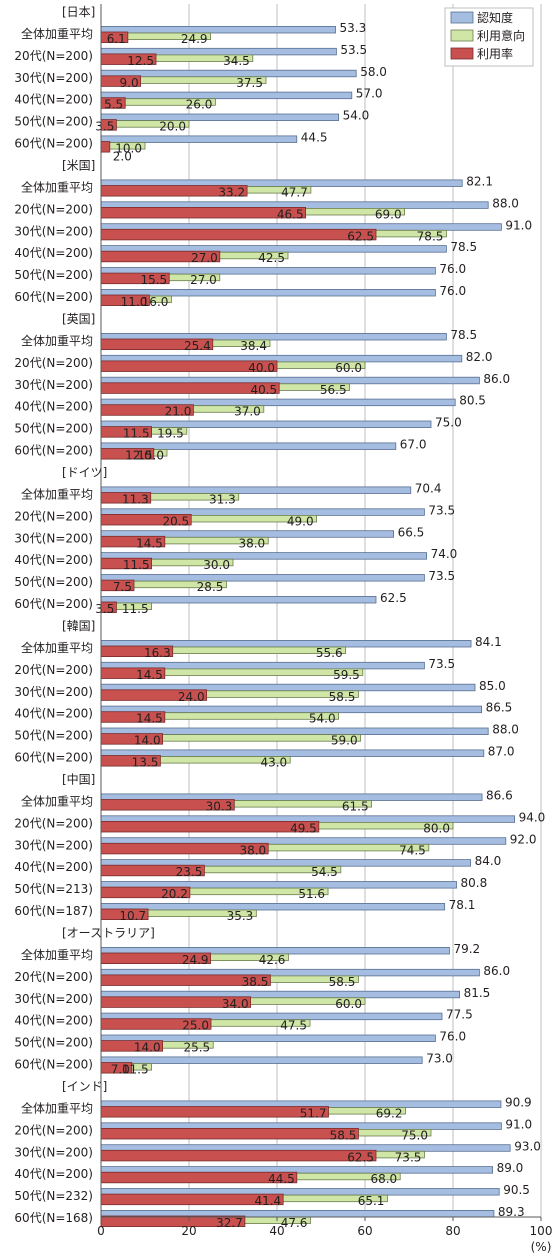 This screenshot has width=556, height=1259. Describe the element at coordinates (466, 949) in the screenshot. I see `value-label-awareness: 79.2` at that location.